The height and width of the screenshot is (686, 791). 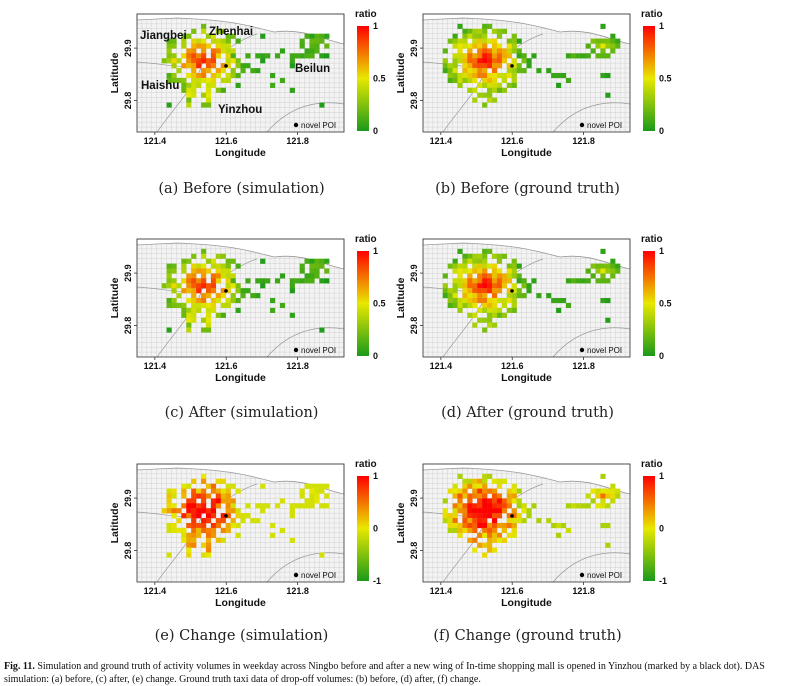 What do you see at coordinates (240, 153) in the screenshot?
I see `x-axis-label: Longitude` at bounding box center [240, 153].